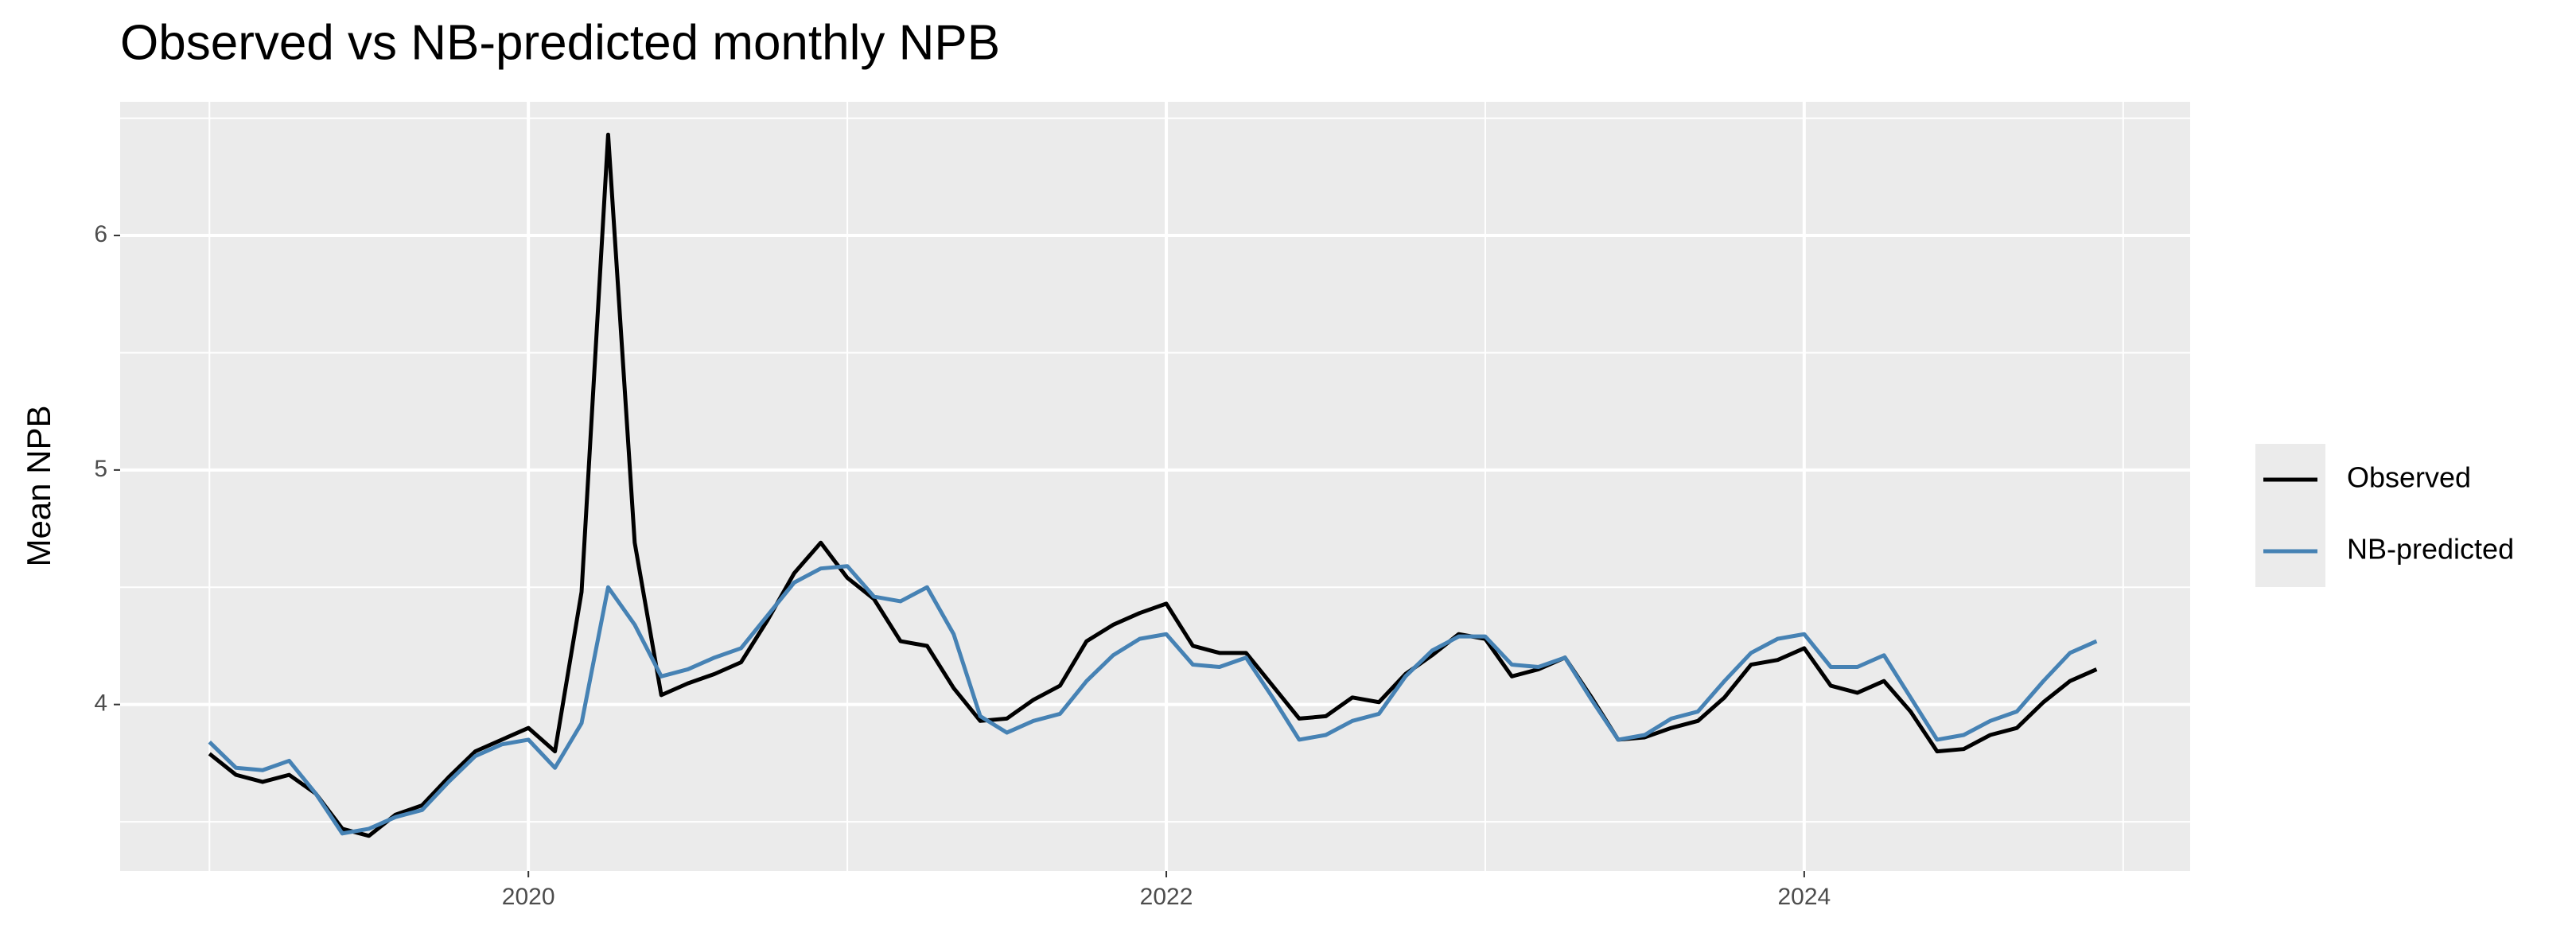 Image resolution: width=2576 pixels, height=941 pixels. I want to click on legend-label: Observed, so click(2409, 478).